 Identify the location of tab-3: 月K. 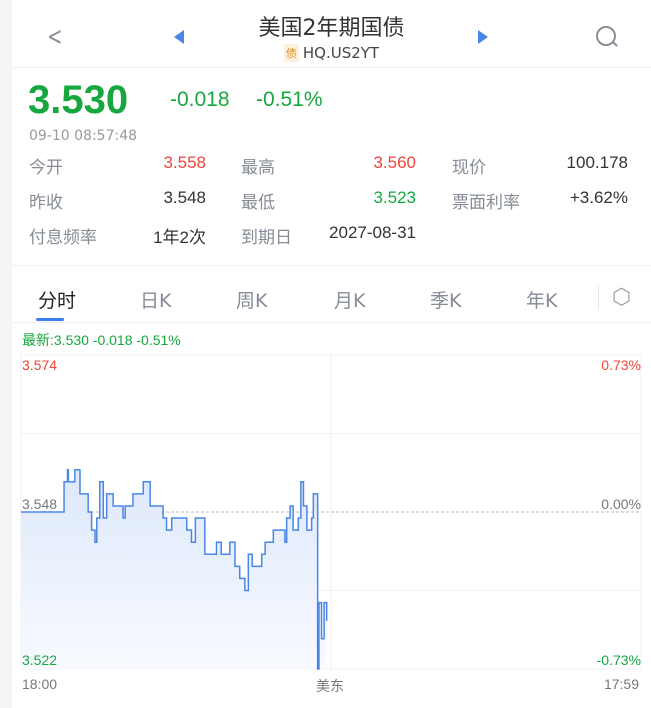
(350, 301).